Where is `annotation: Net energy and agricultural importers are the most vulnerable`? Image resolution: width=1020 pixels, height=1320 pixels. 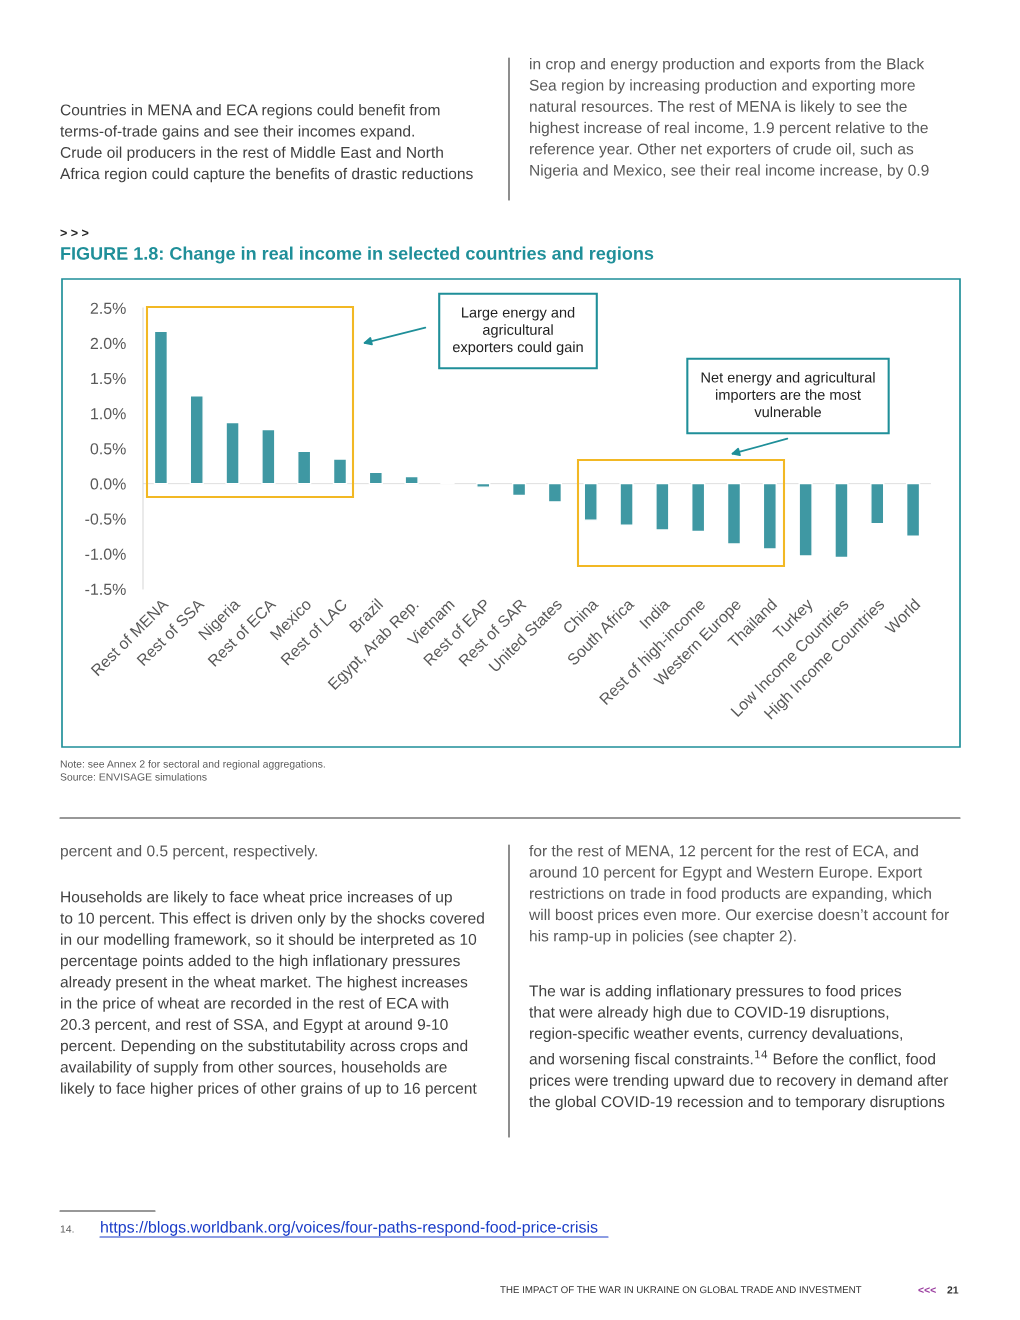
annotation: Net energy and agricultural importers are the most vulnerable is located at coordinates (788, 394).